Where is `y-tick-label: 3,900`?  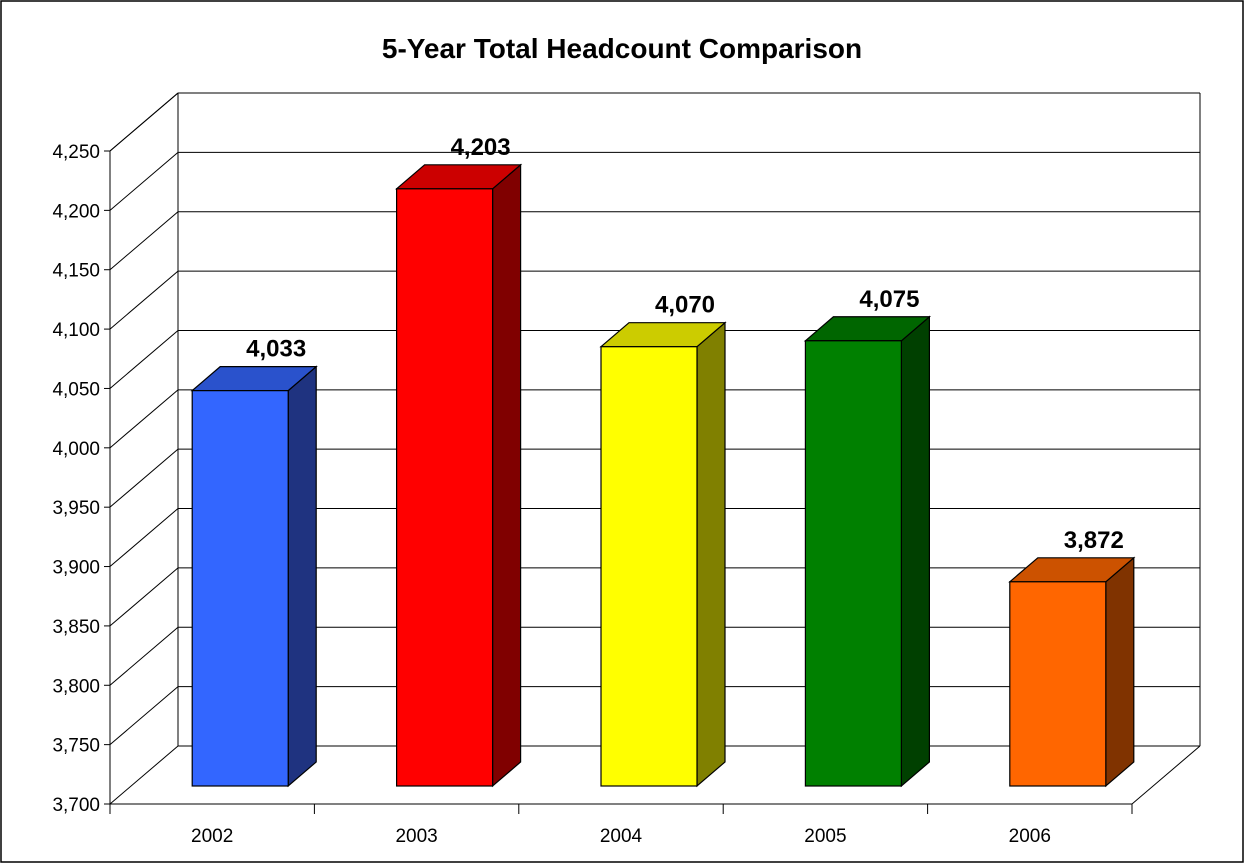
y-tick-label: 3,900 is located at coordinates (76, 568).